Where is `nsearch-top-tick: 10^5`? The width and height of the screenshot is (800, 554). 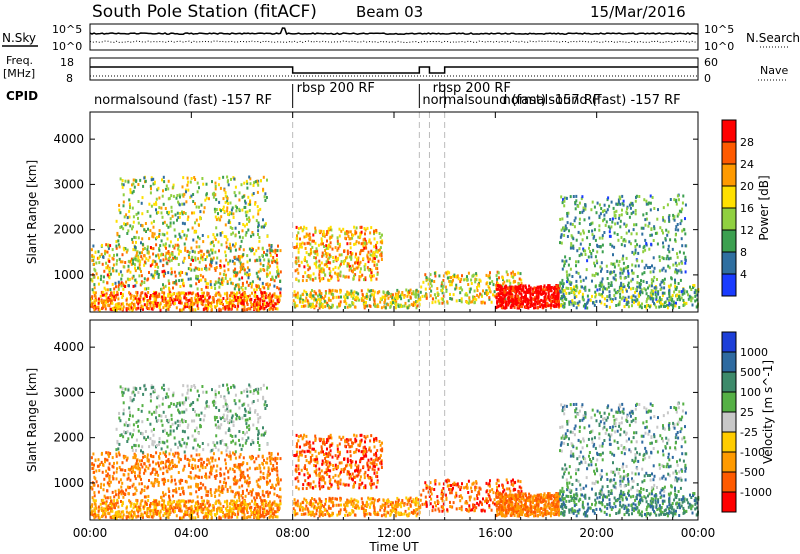
nsearch-top-tick: 10^5 is located at coordinates (719, 29).